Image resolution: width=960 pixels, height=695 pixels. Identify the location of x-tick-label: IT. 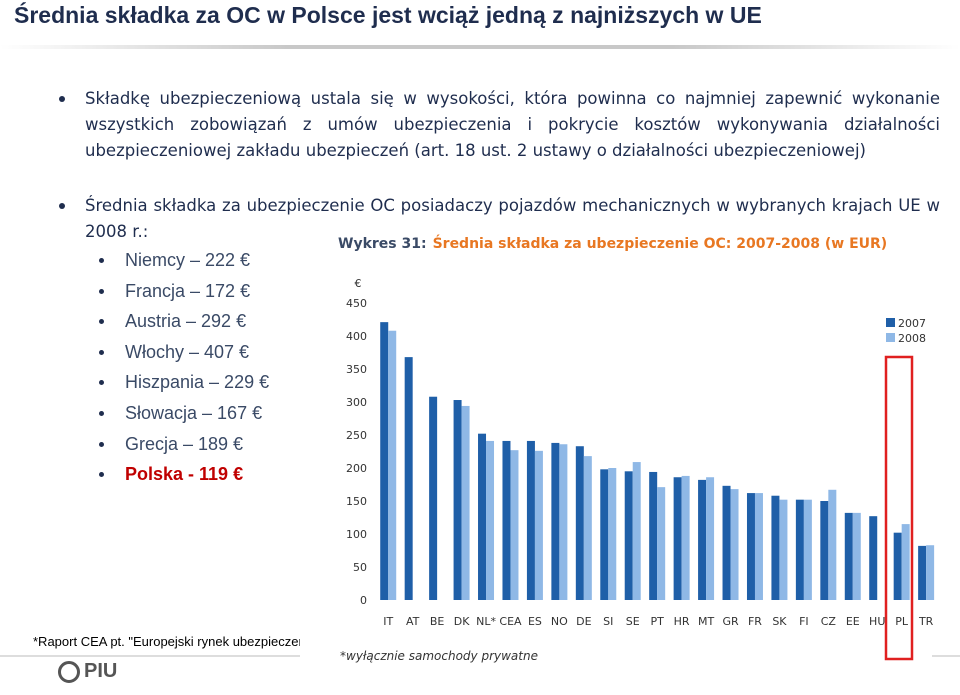
(388, 621).